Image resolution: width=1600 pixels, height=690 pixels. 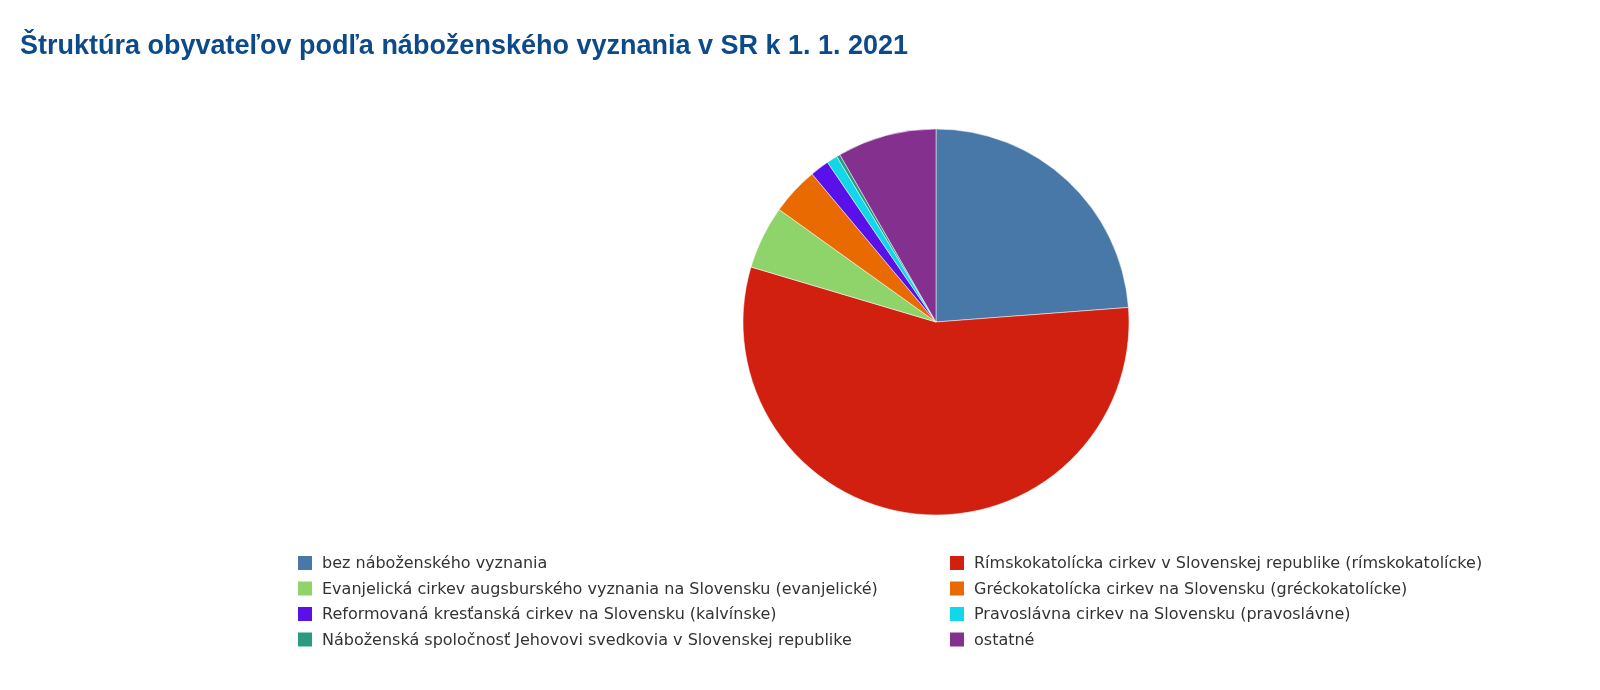 What do you see at coordinates (600, 588) in the screenshot?
I see `legend-label: Evanjelická cirkev augsburského vyznania na Slovensku (evanjelické)` at bounding box center [600, 588].